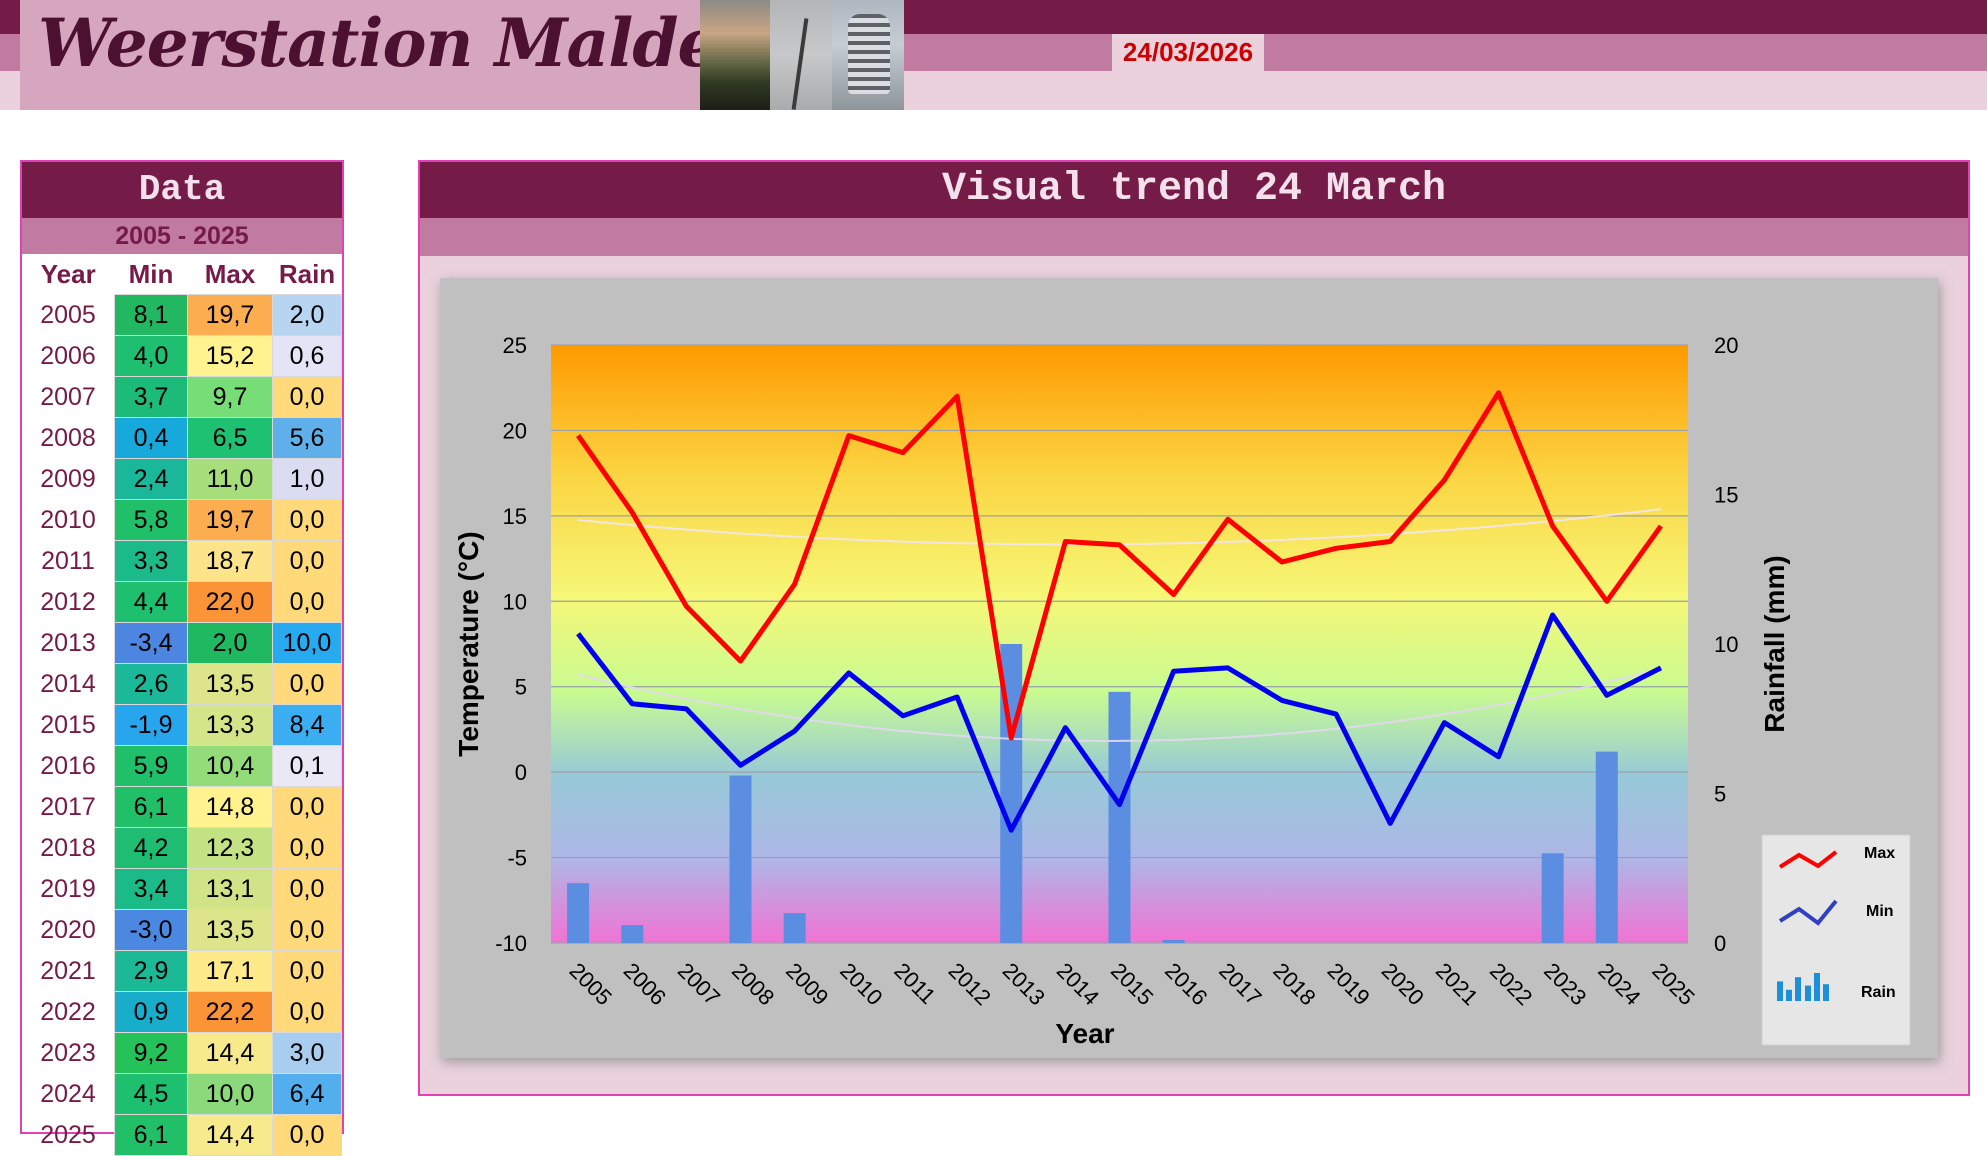  What do you see at coordinates (230, 602) in the screenshot?
I see `max-cell: 22,0` at bounding box center [230, 602].